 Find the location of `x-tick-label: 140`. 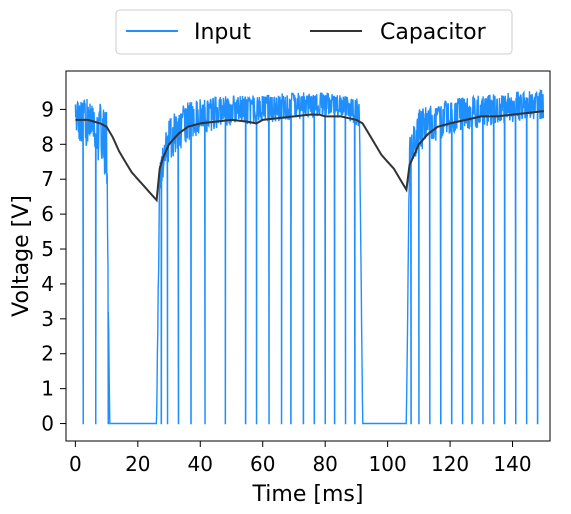

x-tick-label: 140 is located at coordinates (512, 464).